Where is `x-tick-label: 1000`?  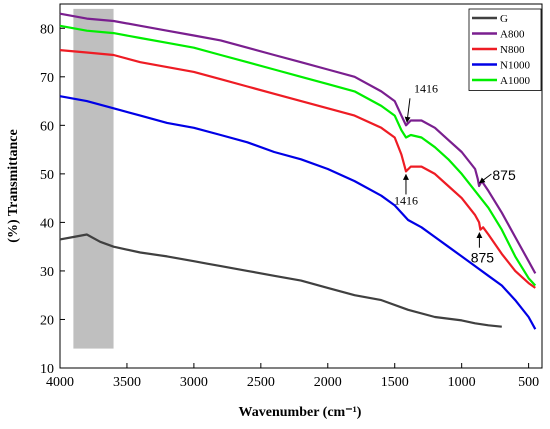
x-tick-label: 1000 is located at coordinates (462, 382).